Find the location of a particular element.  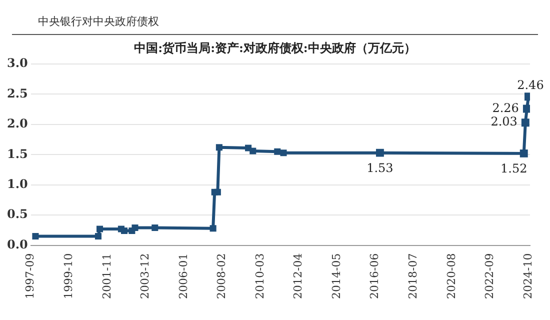

y-tick-label: 0.5 is located at coordinates (17, 214).